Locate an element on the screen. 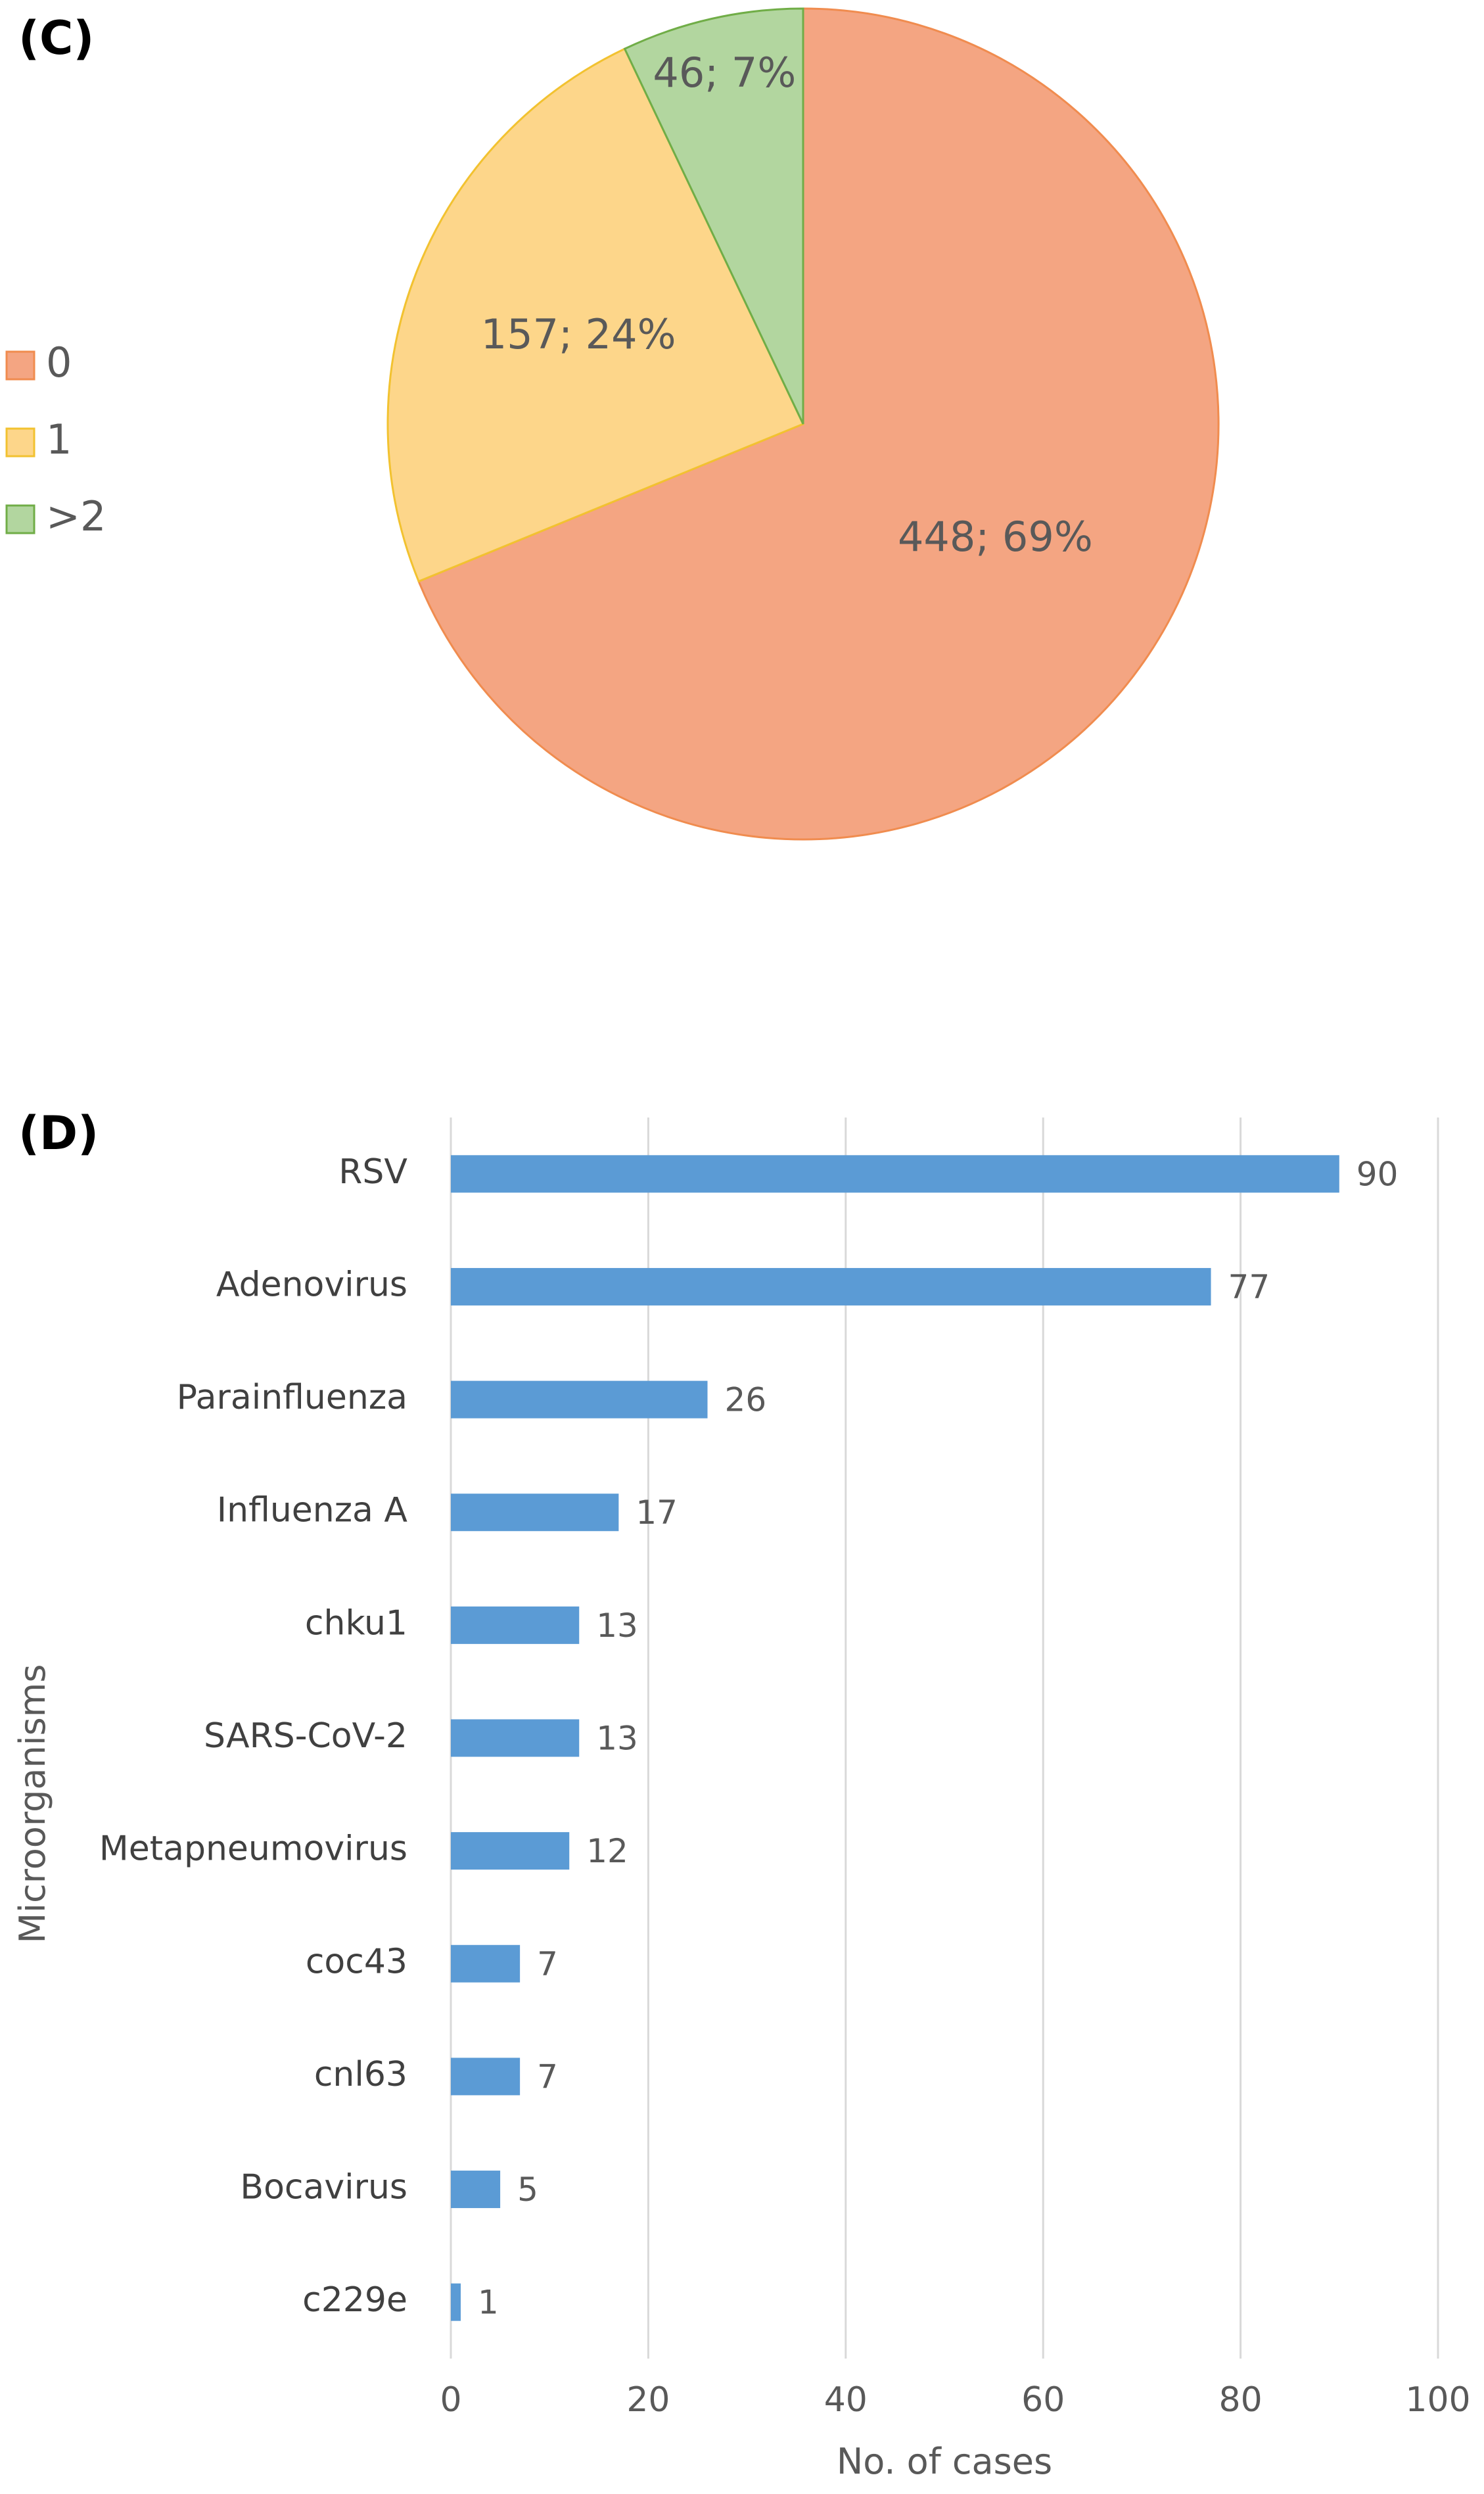 This screenshot has width=1484, height=2494. pie-data-label: 46; 7% is located at coordinates (724, 73).